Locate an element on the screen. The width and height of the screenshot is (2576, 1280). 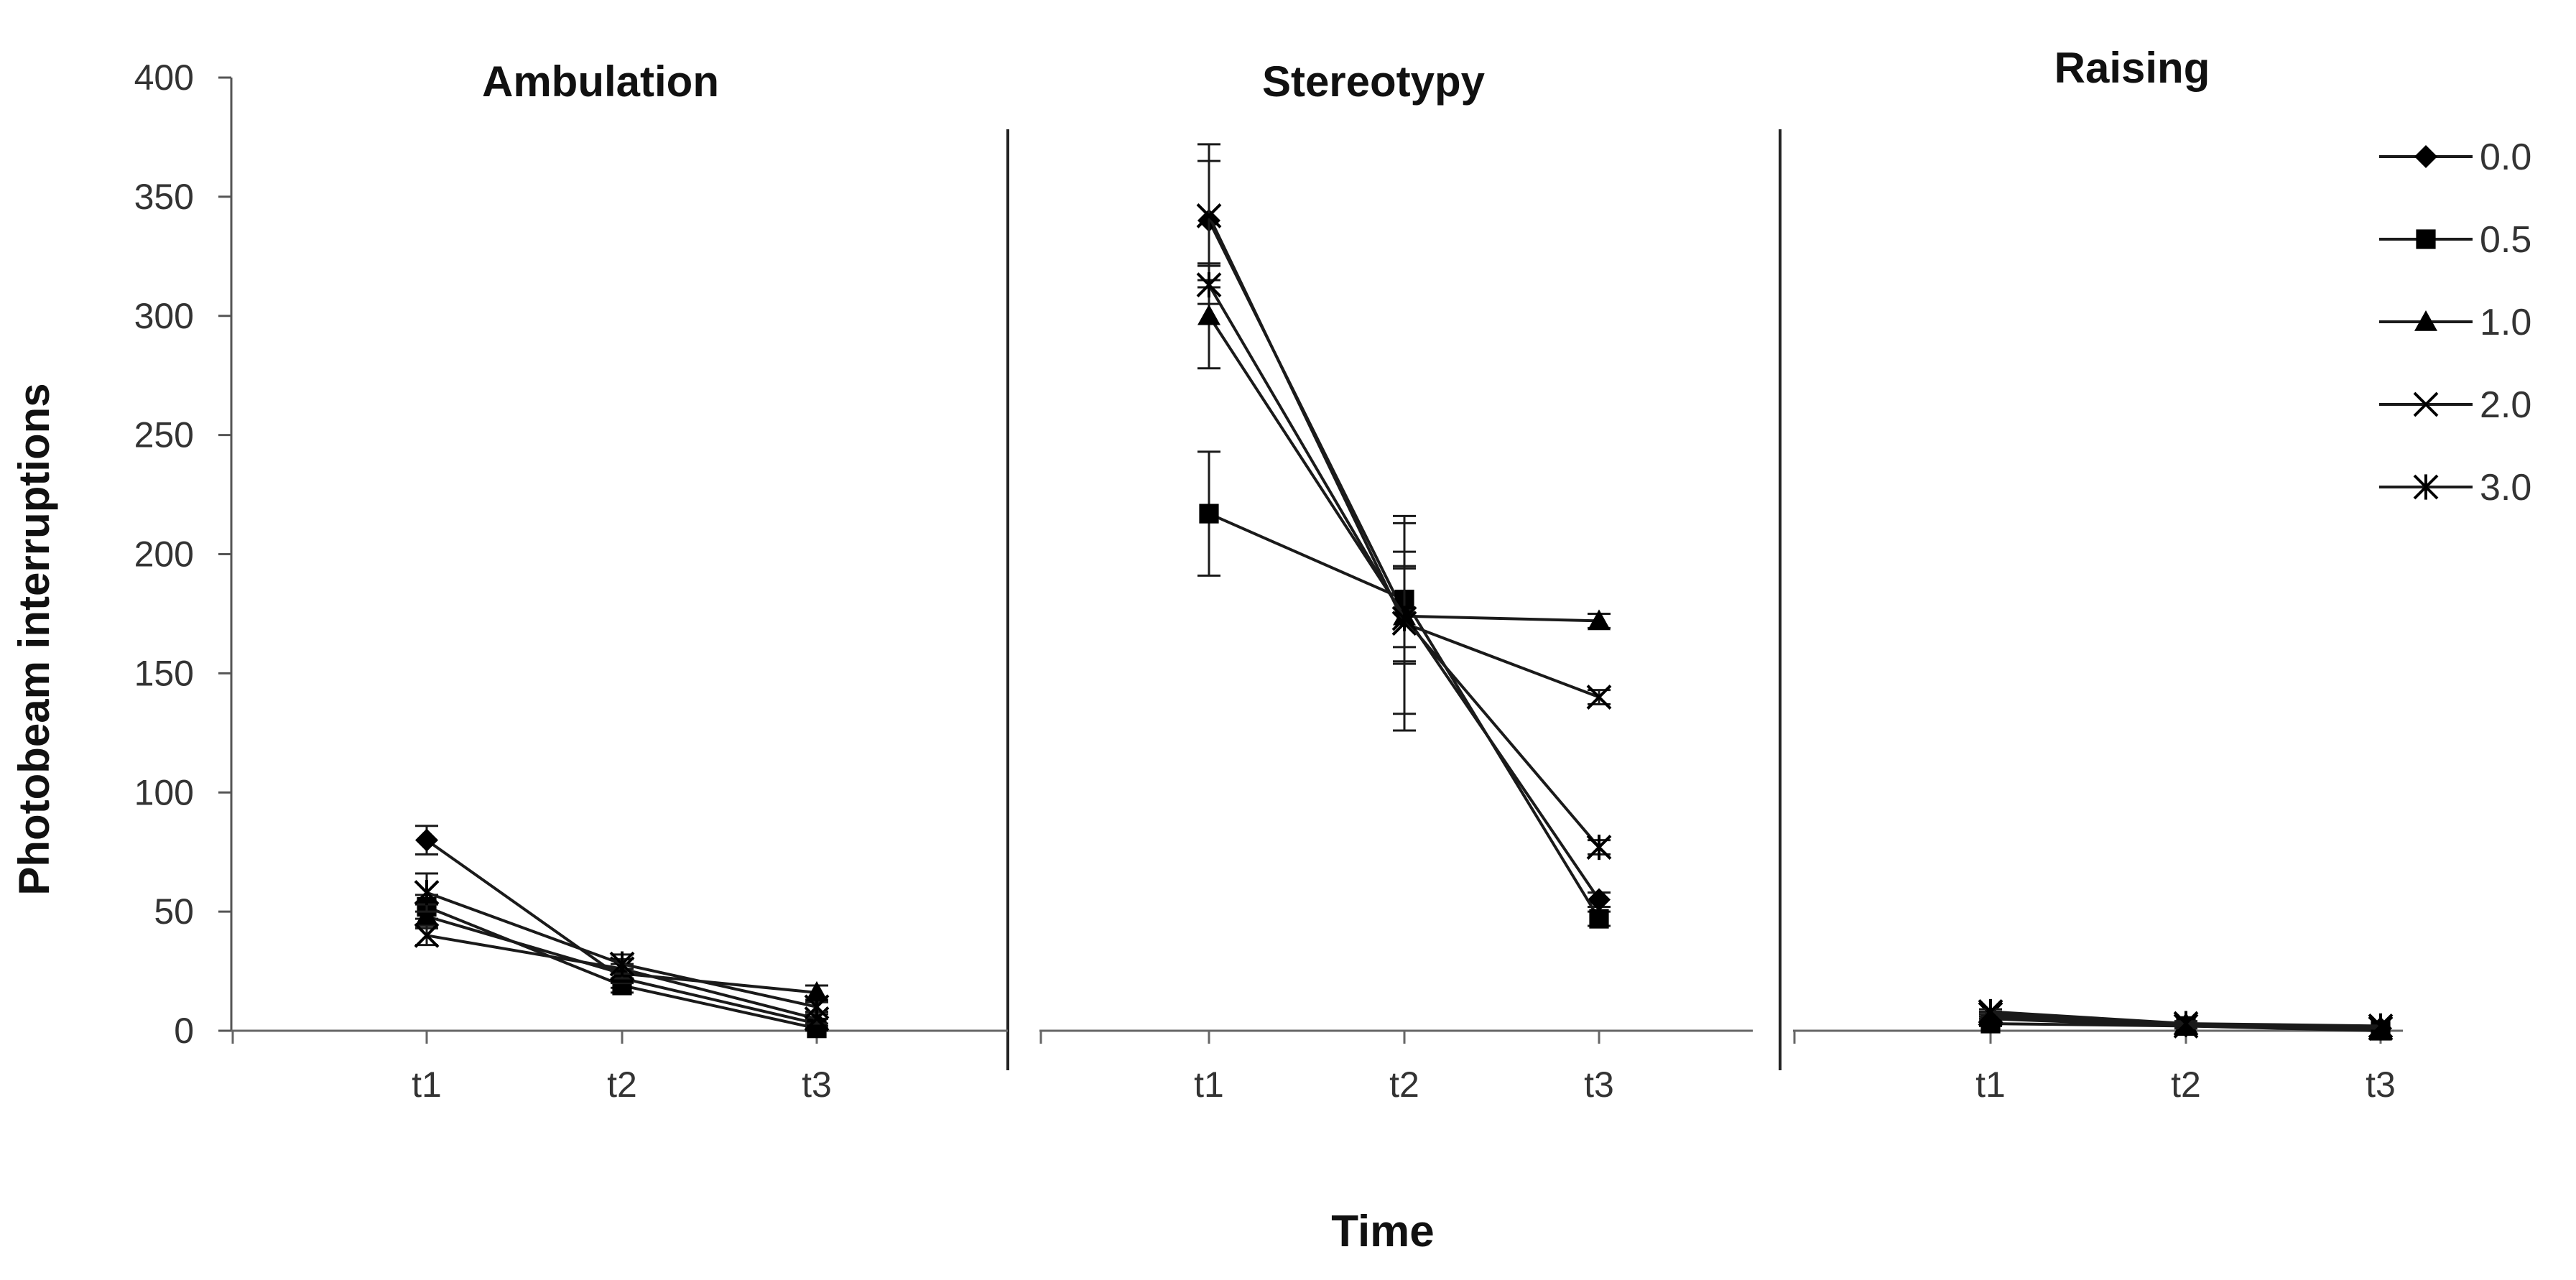
y-tick-label: 150 is located at coordinates (164, 673).